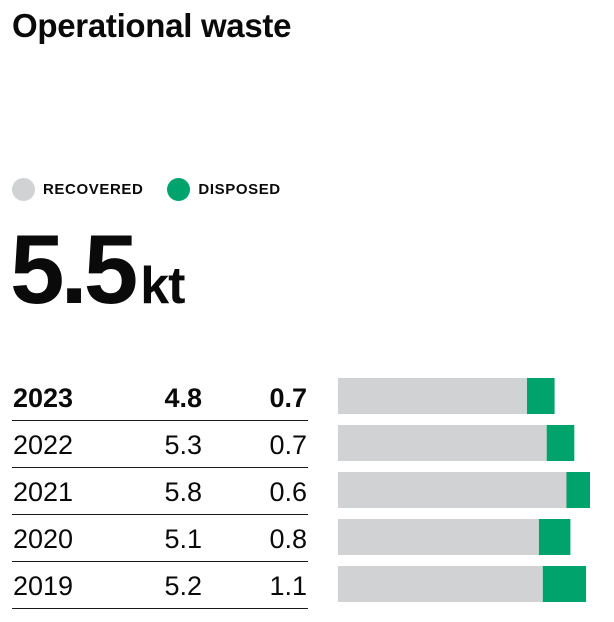 This screenshot has width=614, height=622. What do you see at coordinates (160, 444) in the screenshot?
I see `table-row: 2022 5.3 0.7` at bounding box center [160, 444].